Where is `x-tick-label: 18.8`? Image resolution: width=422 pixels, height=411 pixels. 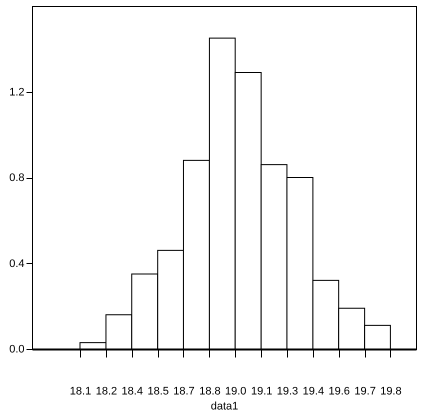 x-tick-label: 18.8 is located at coordinates (210, 392).